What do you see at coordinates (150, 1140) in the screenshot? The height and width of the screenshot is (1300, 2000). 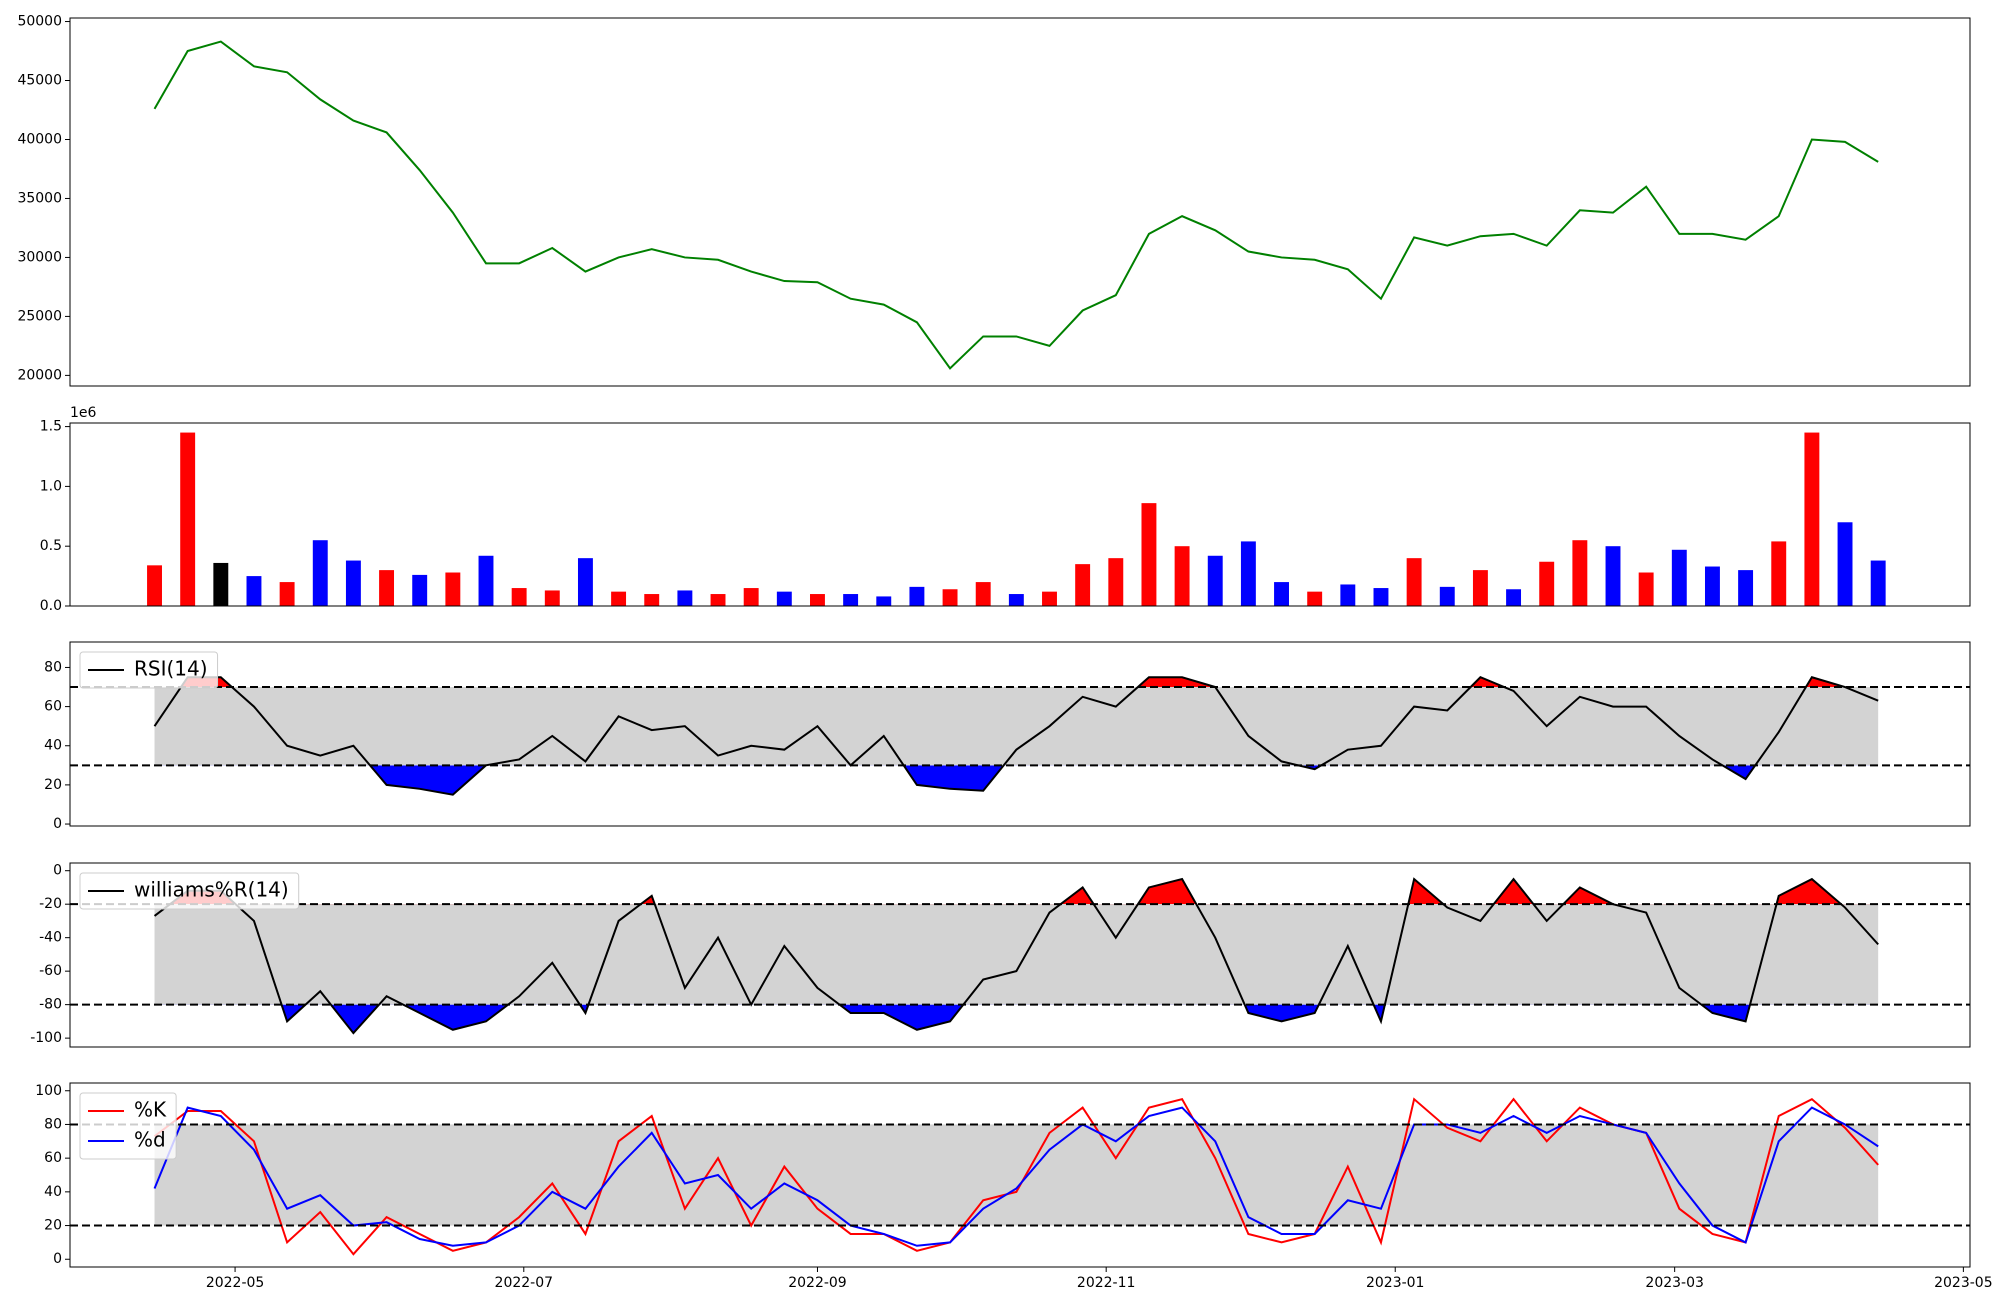 I see `legend-label: %d` at bounding box center [150, 1140].